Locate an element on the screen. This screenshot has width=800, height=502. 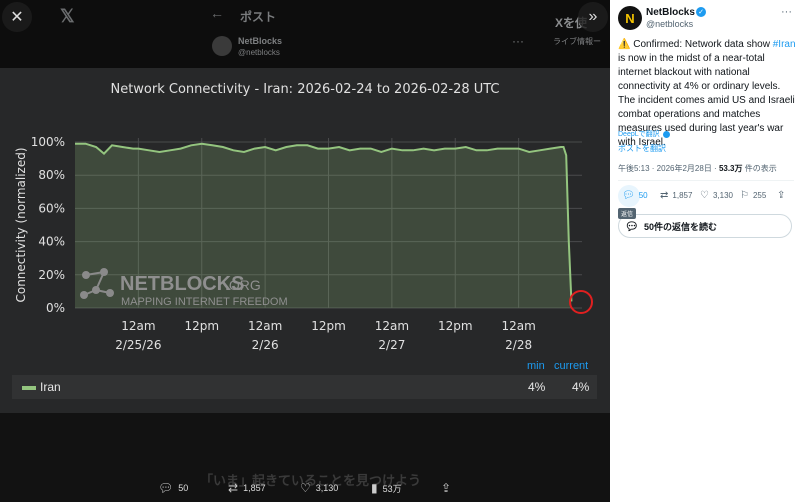
like-button: ♡ 3,130 is located at coordinates (319, 488).